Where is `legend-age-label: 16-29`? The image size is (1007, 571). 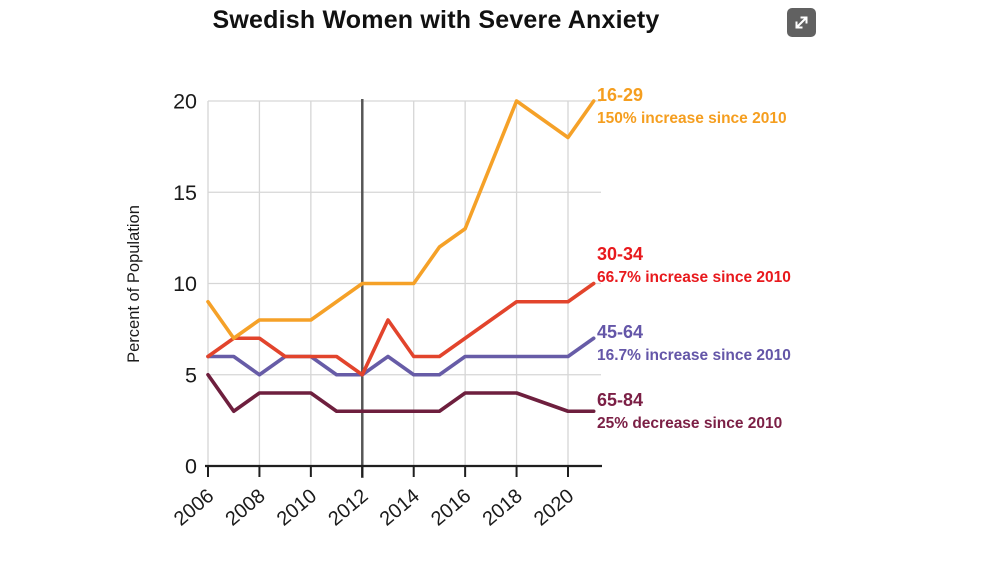
legend-age-label: 16-29 is located at coordinates (620, 95).